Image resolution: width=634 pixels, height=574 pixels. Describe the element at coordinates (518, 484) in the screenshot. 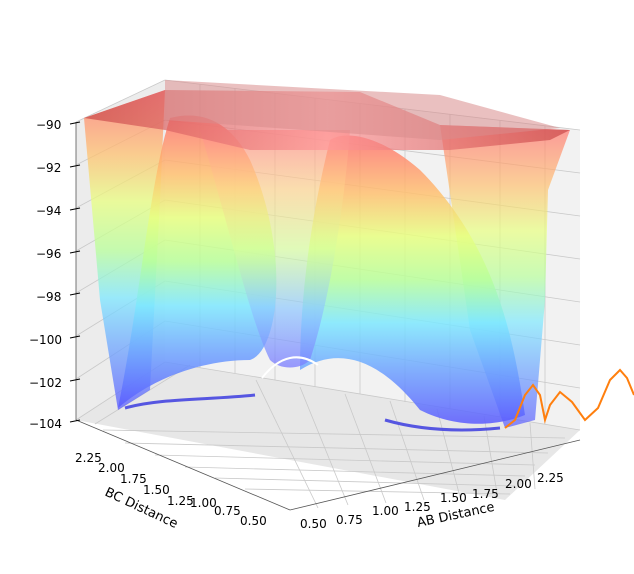

I see `ab-tick-label: 2.00` at that location.